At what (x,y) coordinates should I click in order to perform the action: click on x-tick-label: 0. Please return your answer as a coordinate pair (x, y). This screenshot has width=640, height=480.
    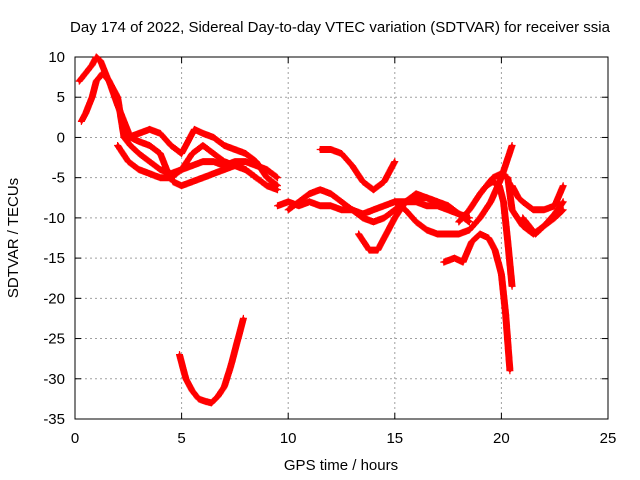
    Looking at the image, I should click on (75, 438).